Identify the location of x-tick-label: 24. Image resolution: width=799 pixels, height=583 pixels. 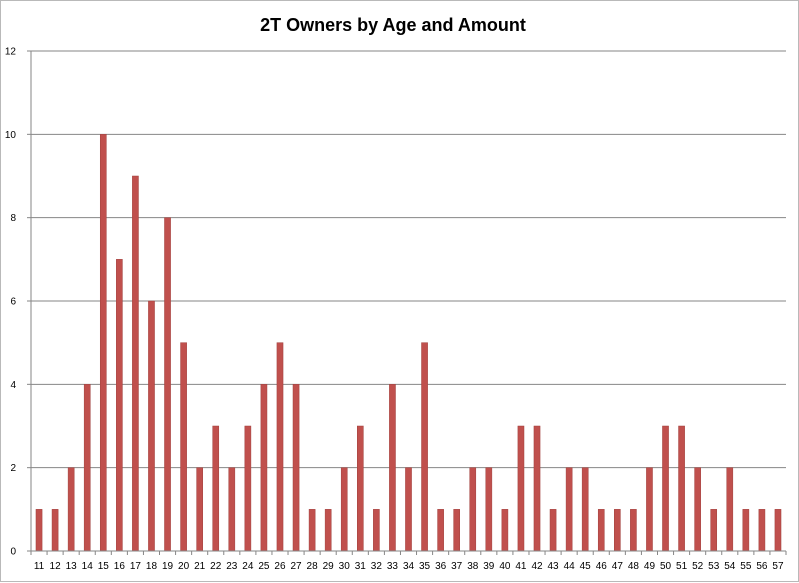
(248, 566).